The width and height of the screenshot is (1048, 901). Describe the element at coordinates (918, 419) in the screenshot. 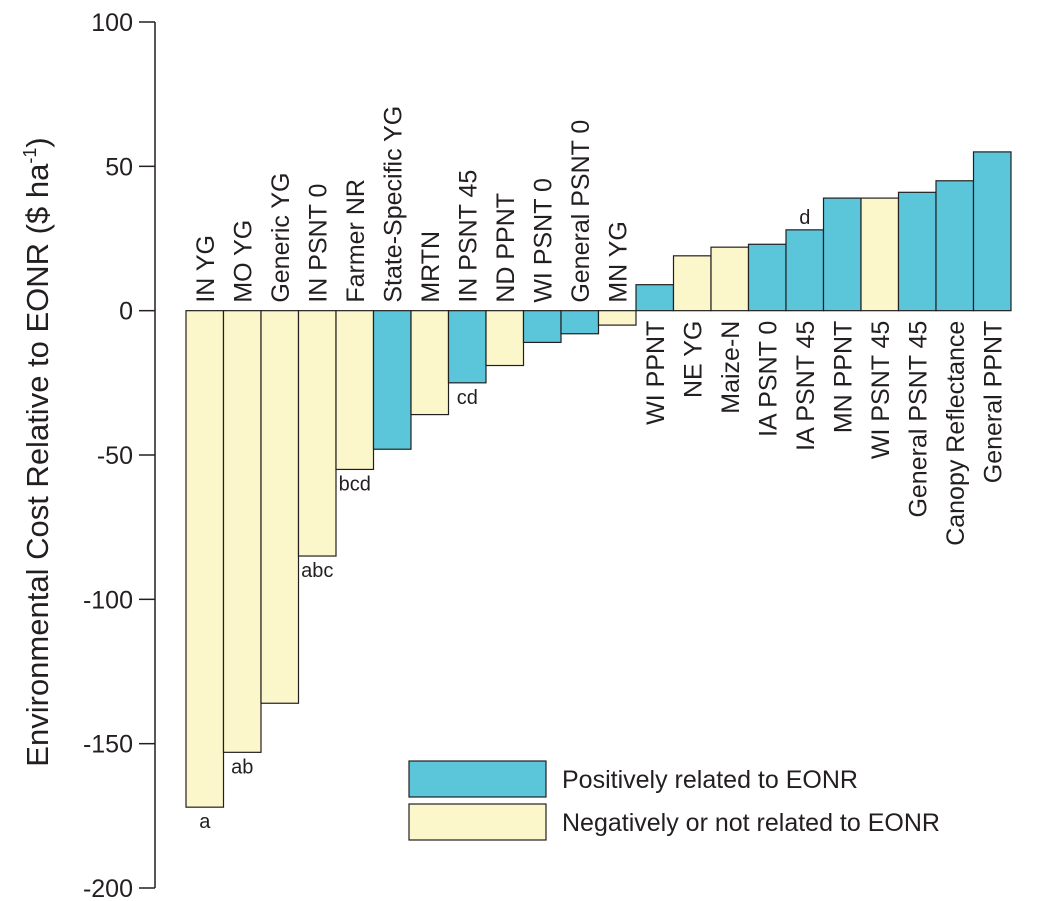

I see `category-label: General PSNT 45` at that location.